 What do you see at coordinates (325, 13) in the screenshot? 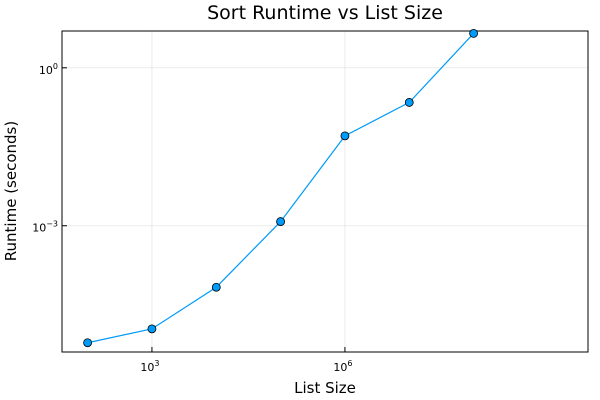
I see `chart-title: Sort Runtime vs List Size` at bounding box center [325, 13].